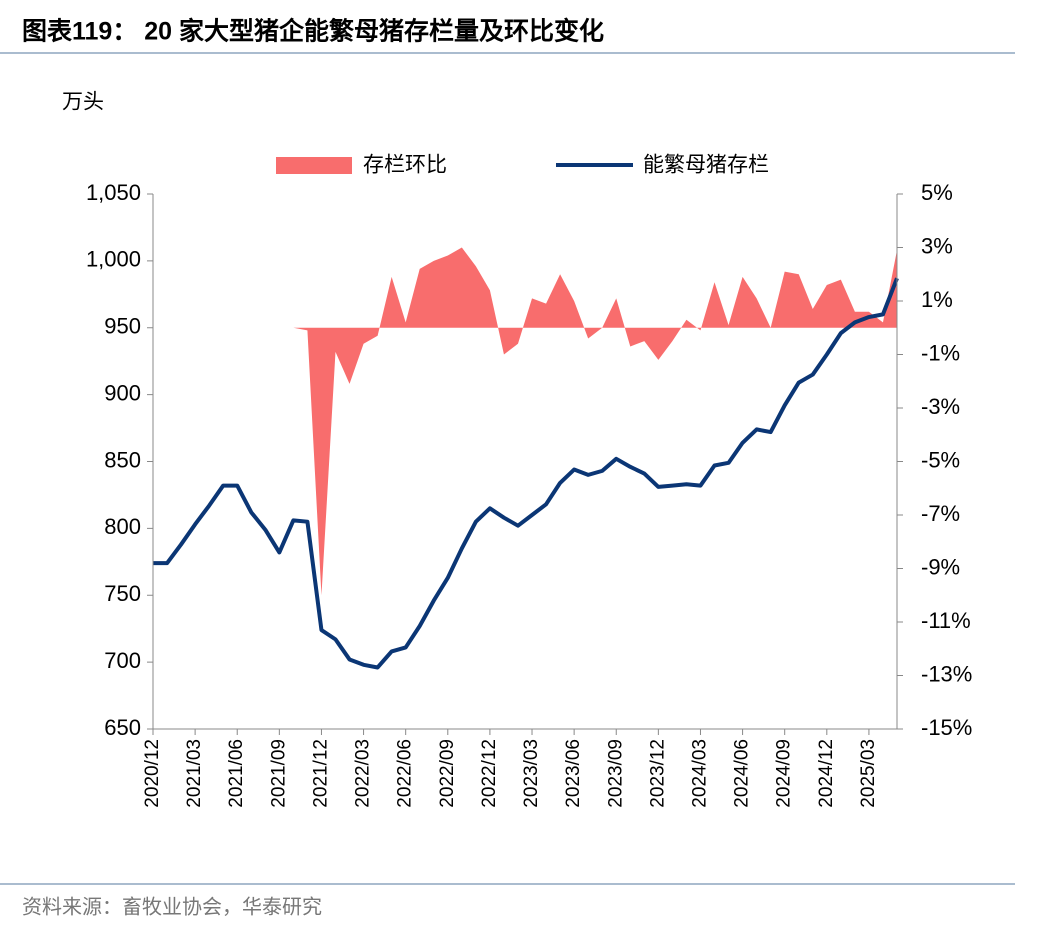  I want to click on y-tick-label: 750, so click(122, 593).